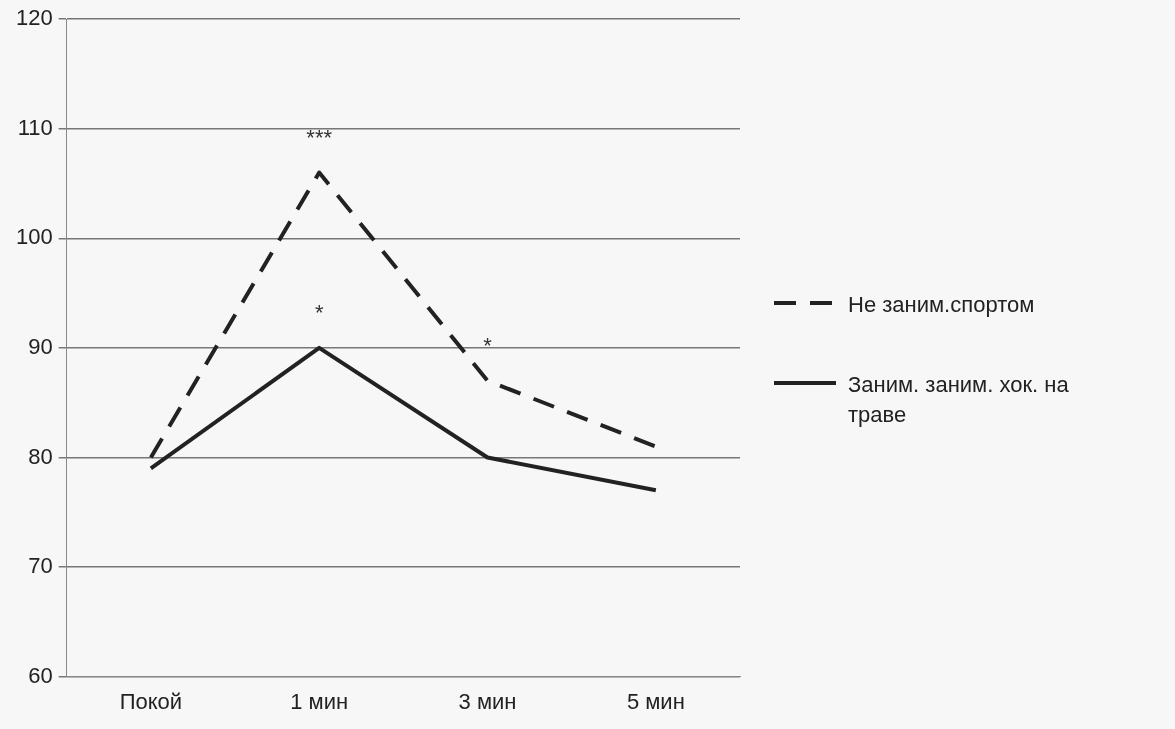 This screenshot has width=1175, height=729. I want to click on x-tick-label: 1 мин, so click(319, 701).